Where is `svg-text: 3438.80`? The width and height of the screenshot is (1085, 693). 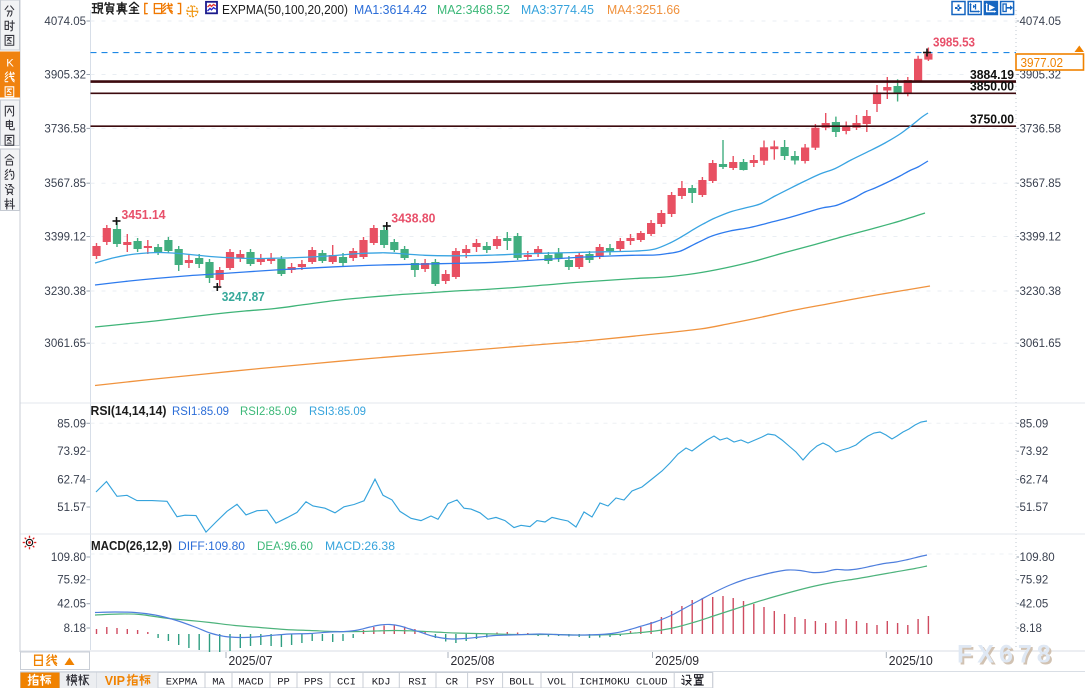 svg-text: 3438.80 is located at coordinates (413, 219).